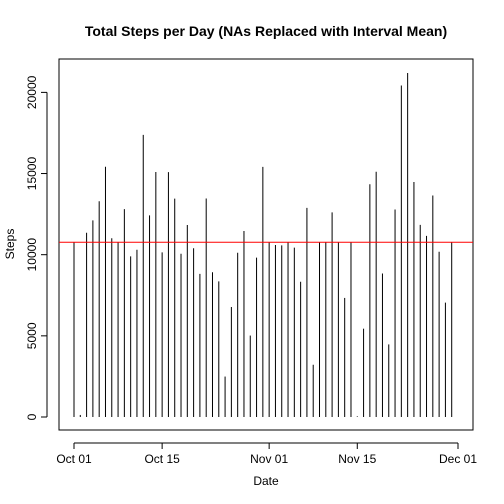  I want to click on x-axis: Oct 01 Oct 15 Nov 01 Nov 15 Dec 01, so click(266, 454).